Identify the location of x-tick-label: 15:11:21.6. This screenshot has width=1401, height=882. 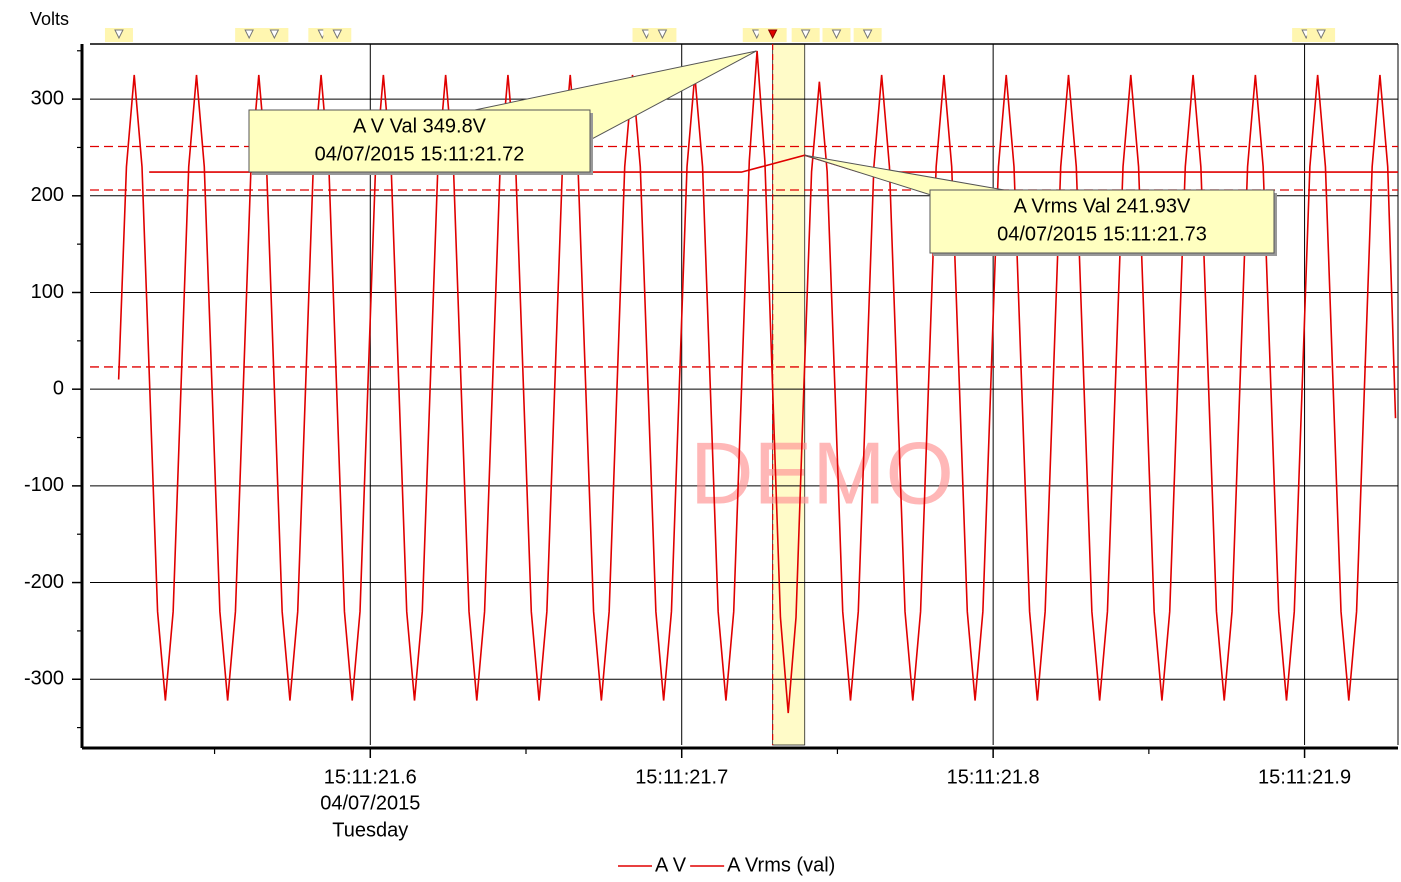
(370, 777).